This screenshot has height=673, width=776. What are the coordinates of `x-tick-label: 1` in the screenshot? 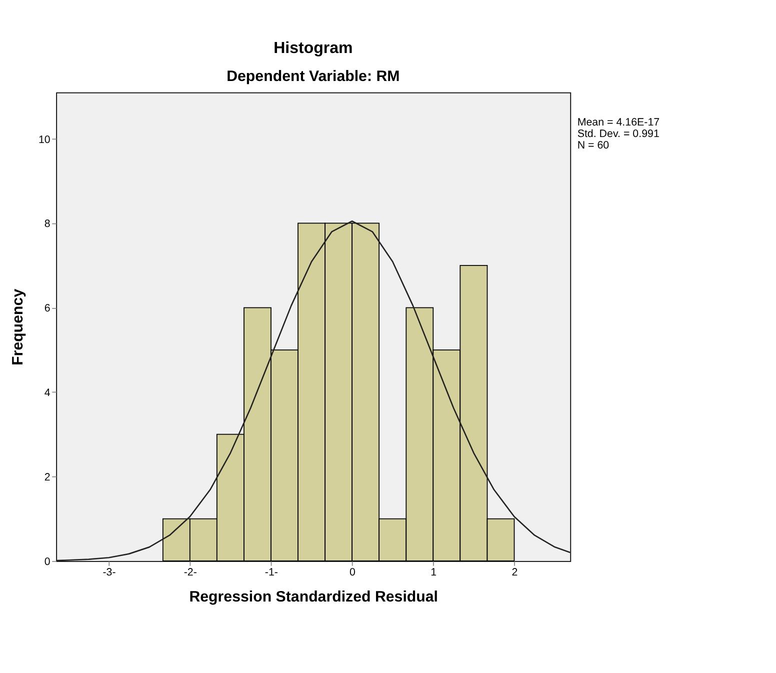 It's located at (433, 572).